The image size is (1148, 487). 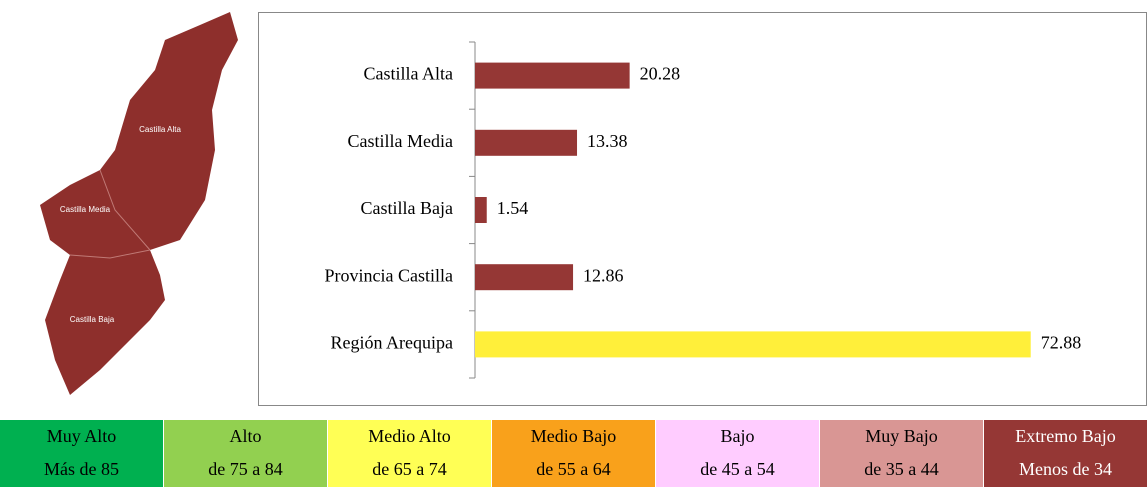 What do you see at coordinates (737, 436) in the screenshot?
I see `legend-label: Bajo` at bounding box center [737, 436].